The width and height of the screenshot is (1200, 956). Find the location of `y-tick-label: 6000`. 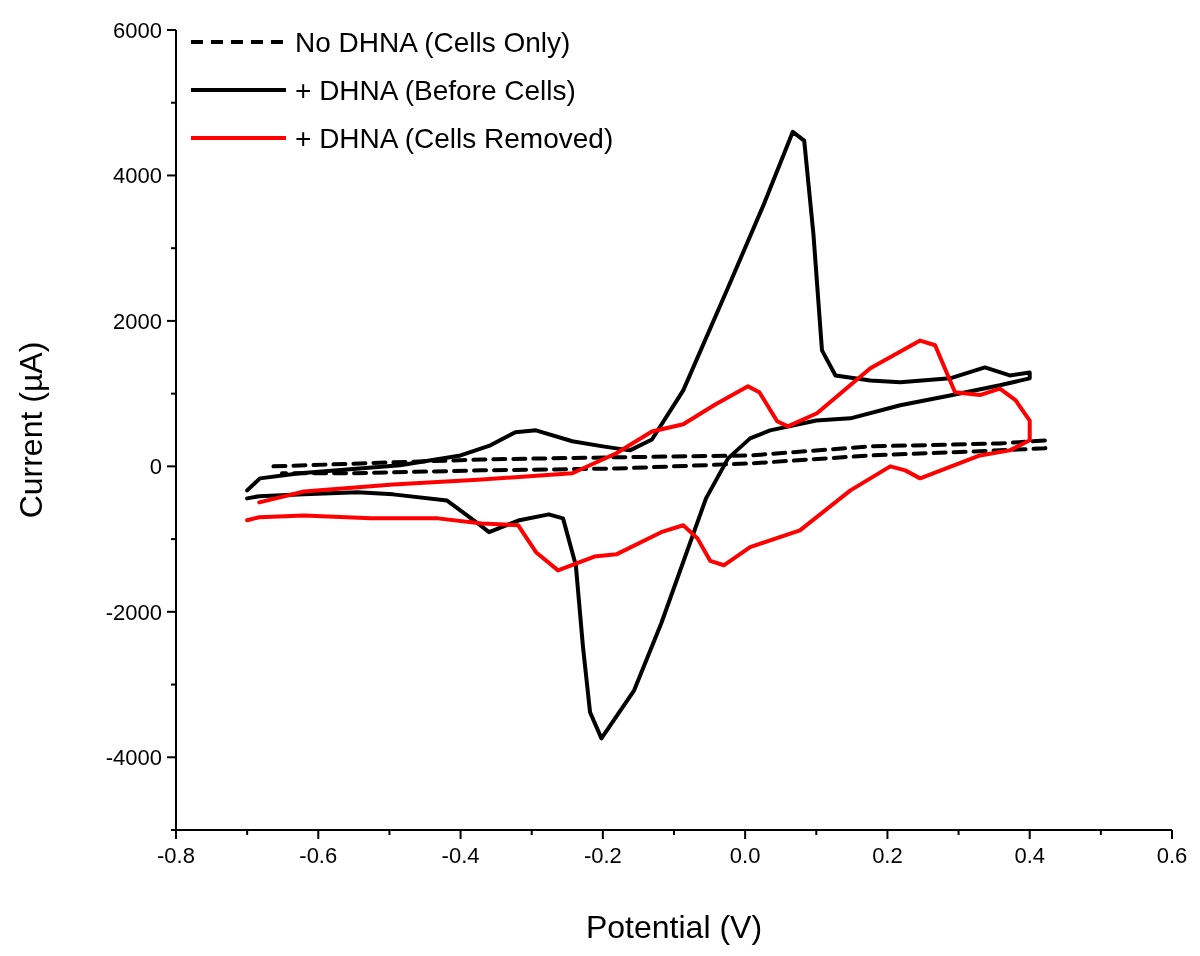

y-tick-label: 6000 is located at coordinates (137, 30).